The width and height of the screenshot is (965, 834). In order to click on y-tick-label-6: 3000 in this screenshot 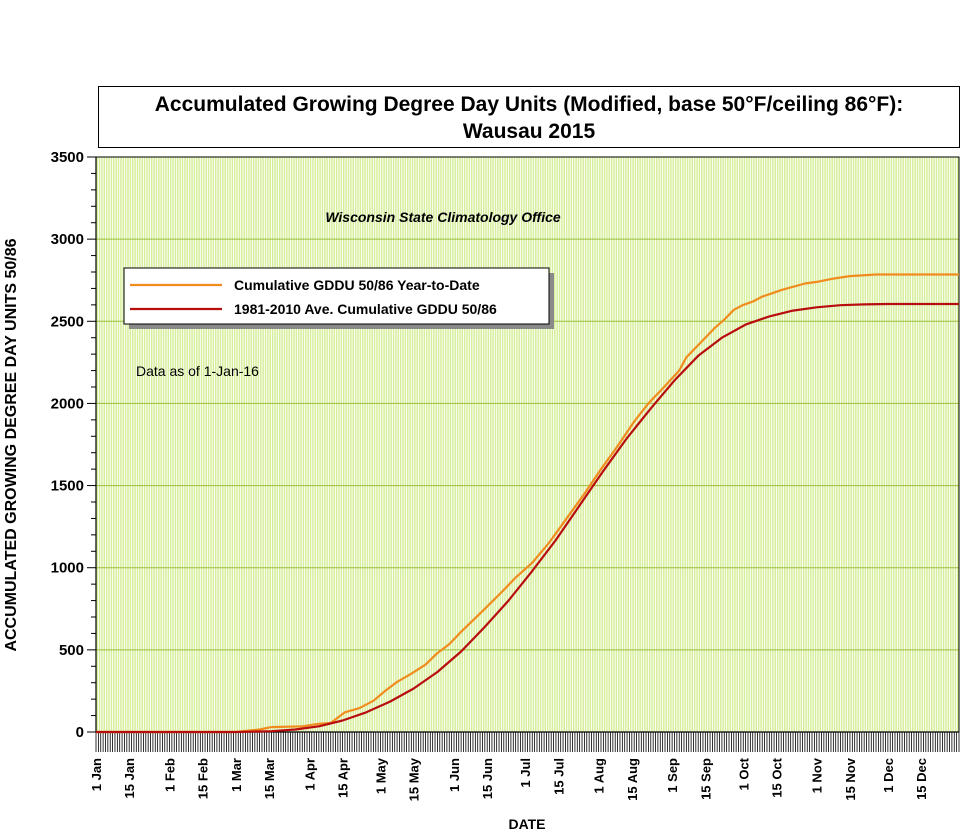, I will do `click(67, 239)`.